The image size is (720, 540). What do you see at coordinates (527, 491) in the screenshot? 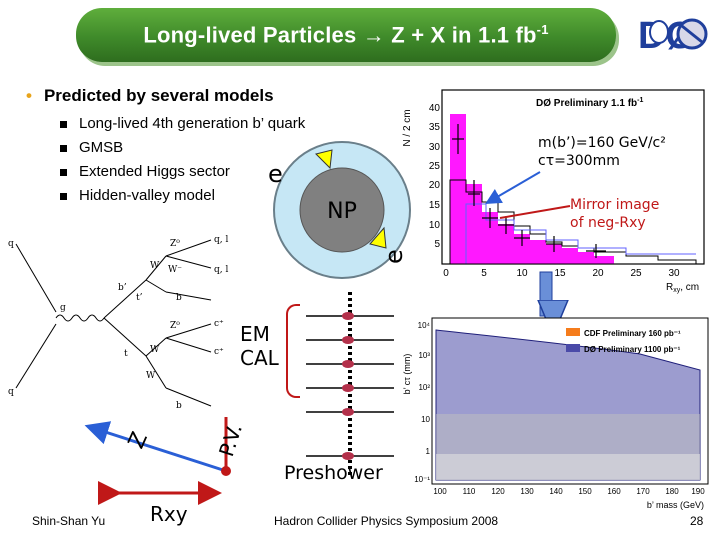
I see `x-tick: 130` at bounding box center [527, 491].